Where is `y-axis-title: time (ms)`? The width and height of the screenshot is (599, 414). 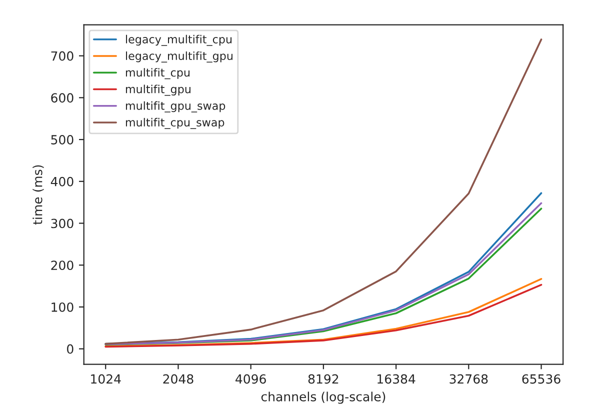
y-axis-title: time (ms) is located at coordinates (38, 195).